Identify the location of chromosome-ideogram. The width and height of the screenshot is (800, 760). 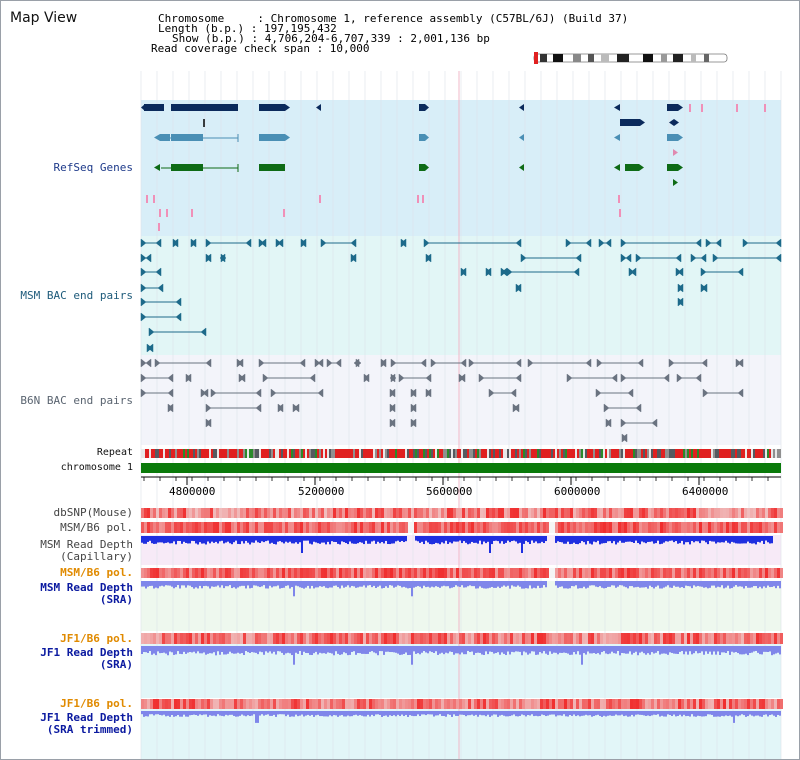
(630, 58).